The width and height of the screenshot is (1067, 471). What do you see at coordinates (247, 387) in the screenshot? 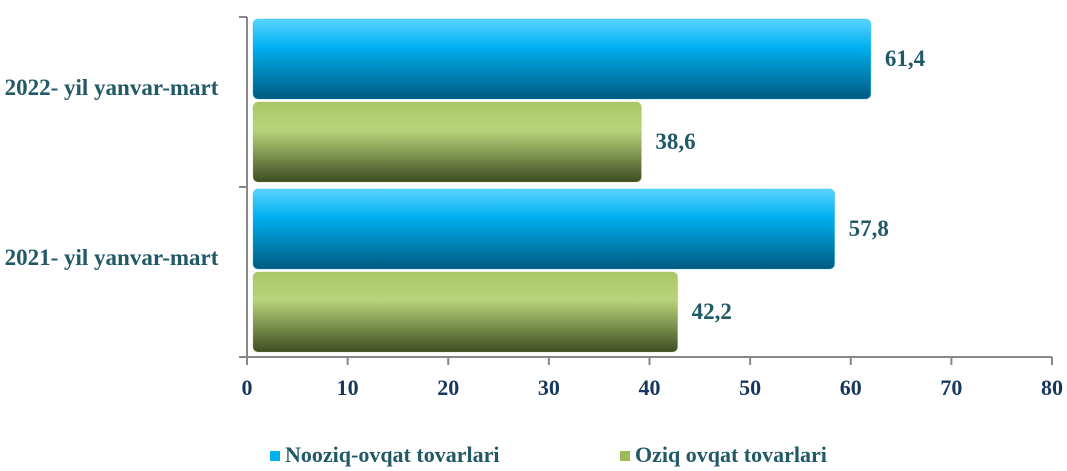
I see `x-tick-label: 0` at bounding box center [247, 387].